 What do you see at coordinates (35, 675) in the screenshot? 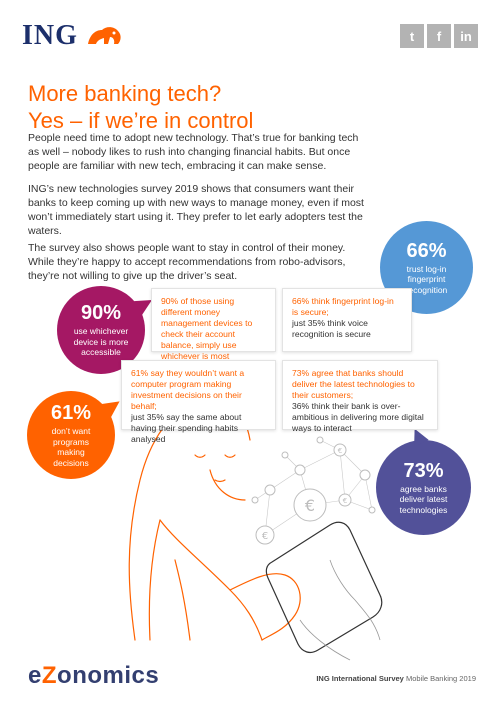
I see `ez-prefix: e` at bounding box center [35, 675].